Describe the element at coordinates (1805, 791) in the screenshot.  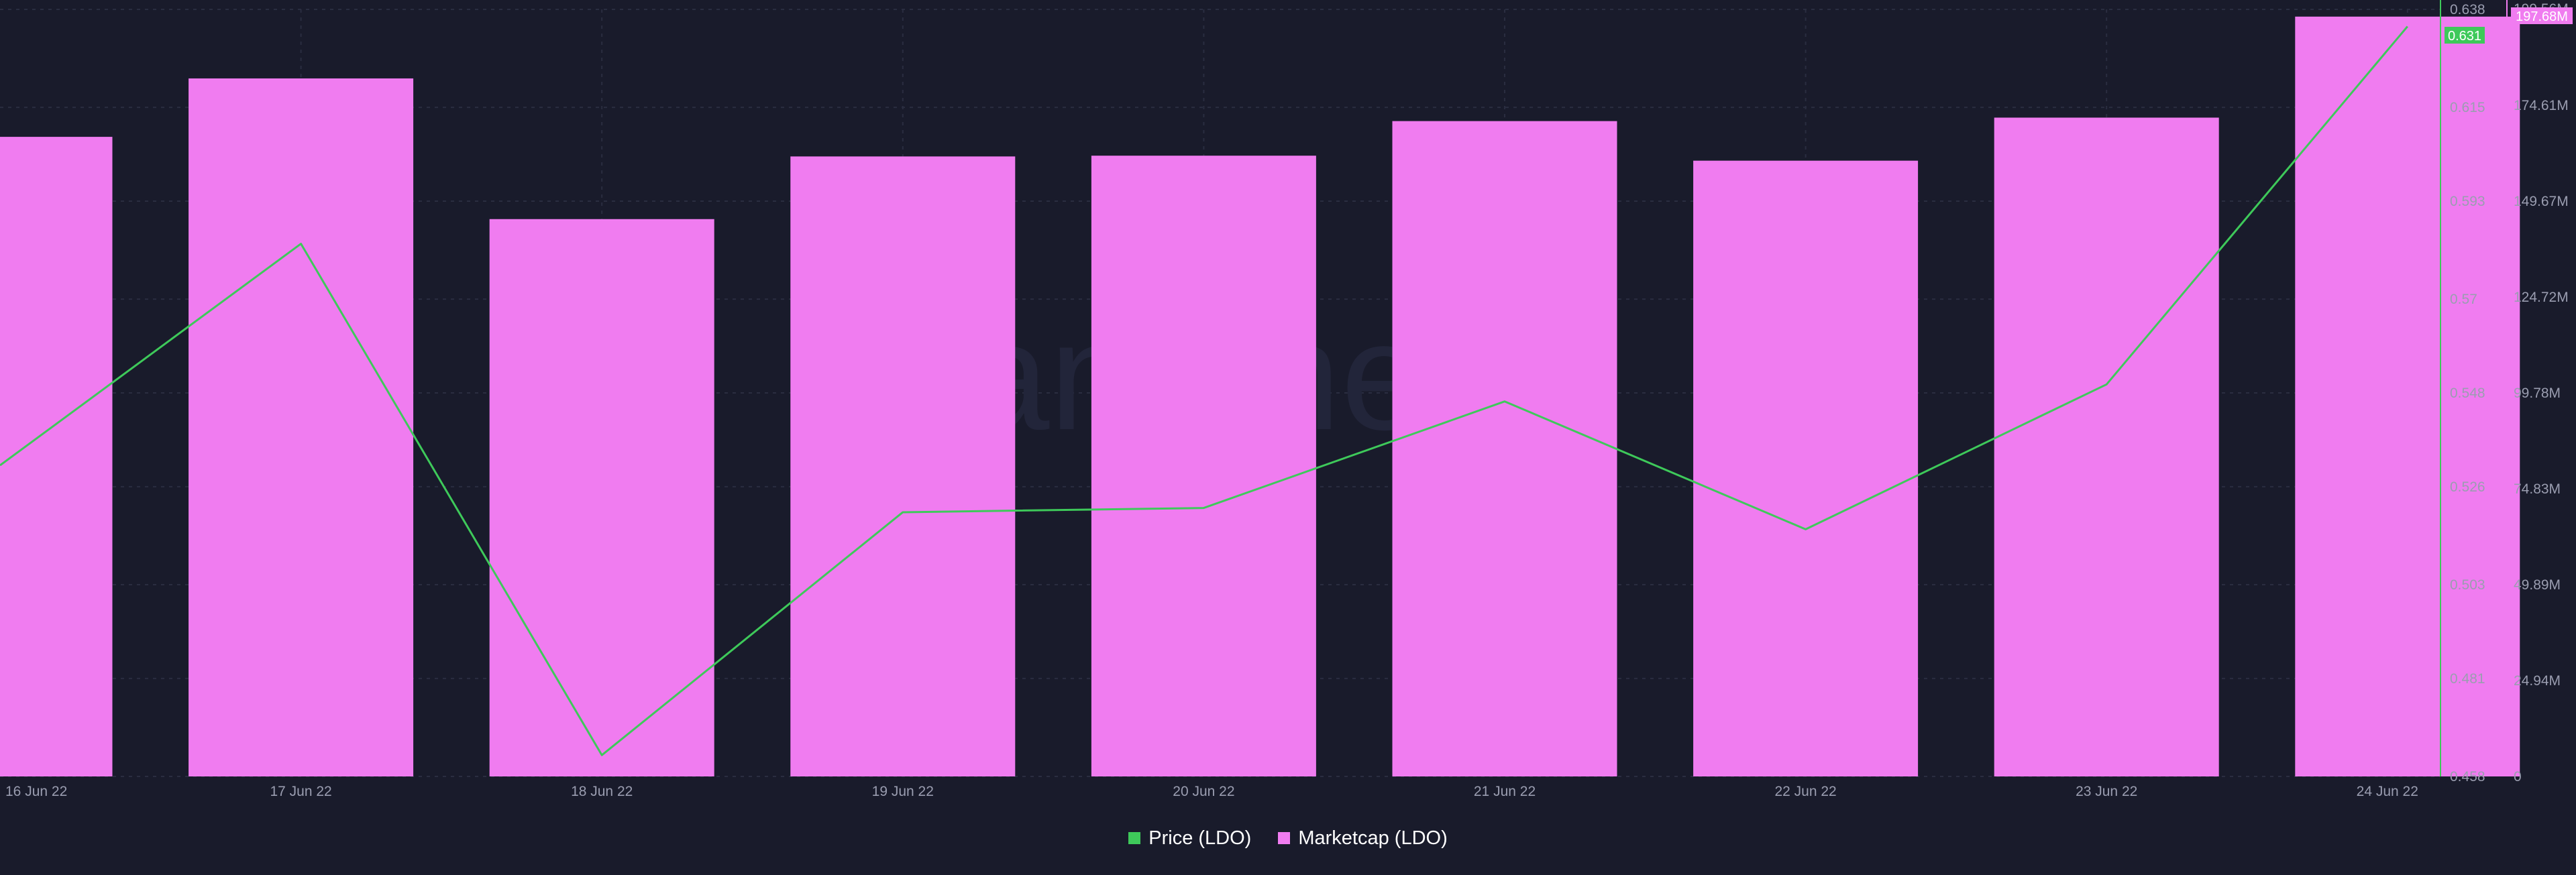
I see `x-tick-label: 22 Jun 22` at that location.